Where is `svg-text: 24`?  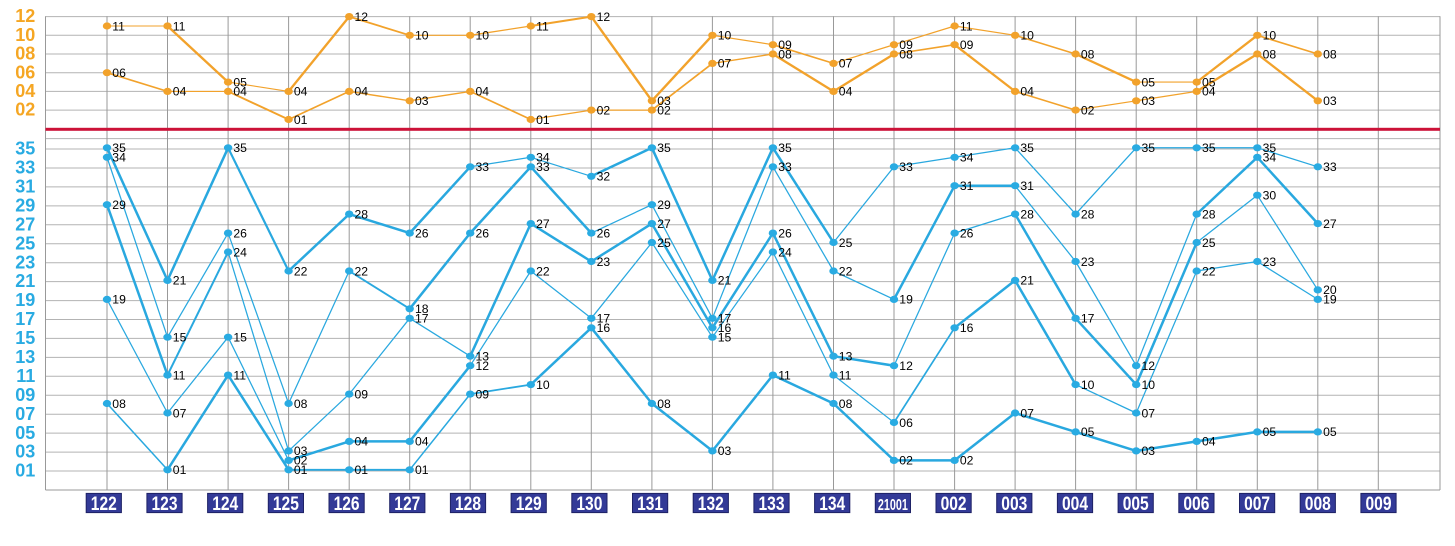 svg-text: 24 is located at coordinates (240, 252).